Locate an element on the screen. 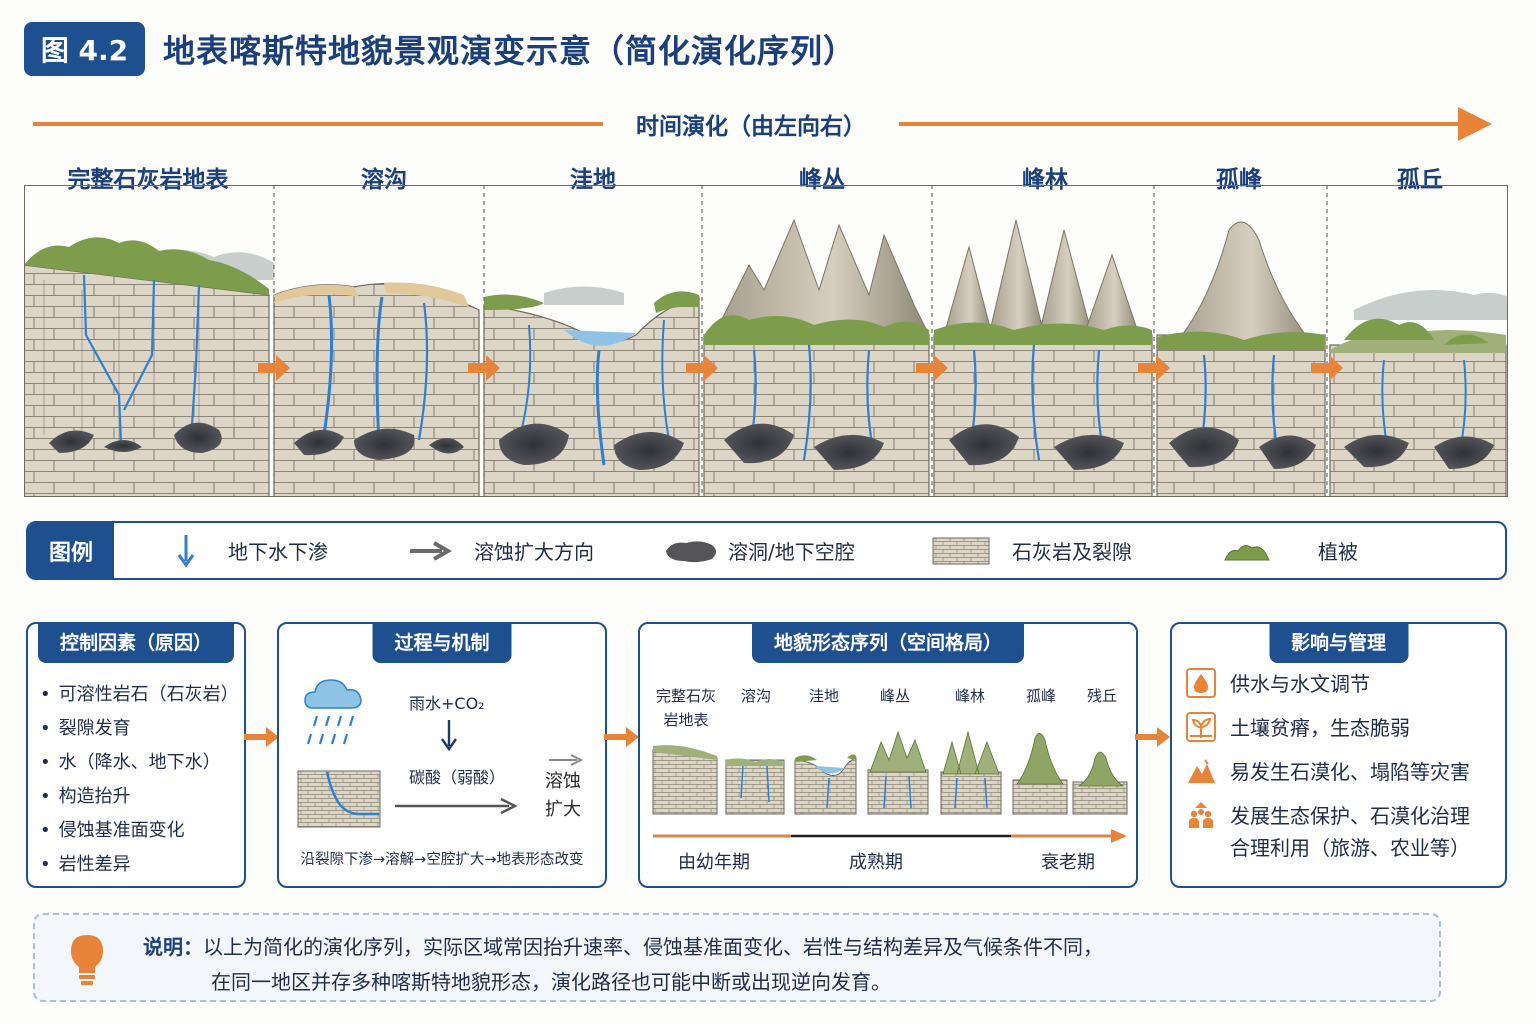  down-arrow-icon is located at coordinates (449, 736).